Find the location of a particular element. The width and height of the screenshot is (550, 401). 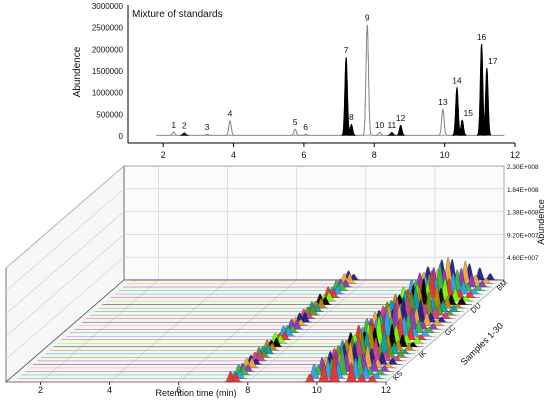

peak-11: 11 is located at coordinates (392, 128).